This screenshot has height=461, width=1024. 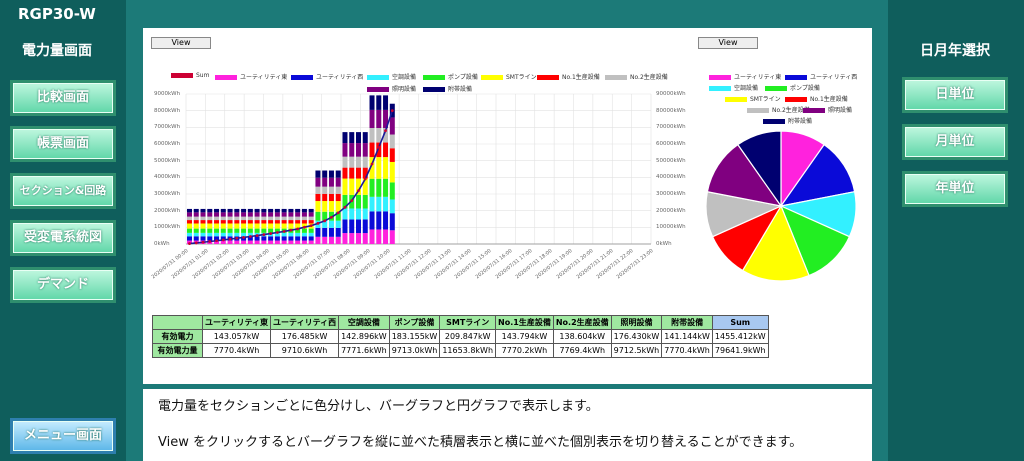 I want to click on col-header: SMTライン, so click(x=468, y=322).